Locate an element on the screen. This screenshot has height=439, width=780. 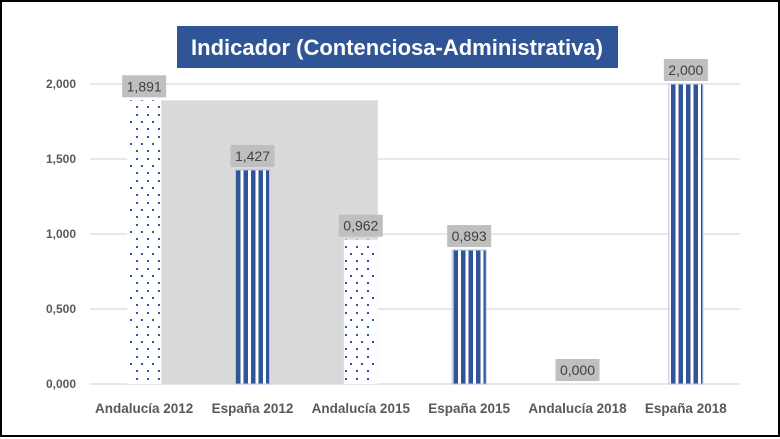
data-label: 0,962 is located at coordinates (360, 226).